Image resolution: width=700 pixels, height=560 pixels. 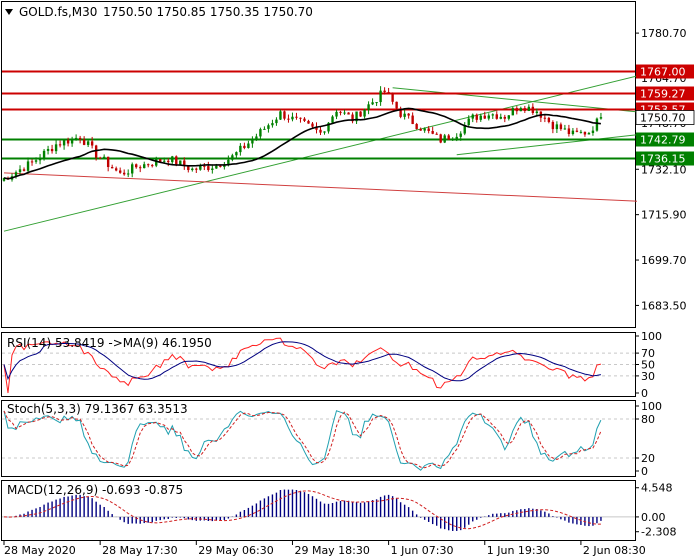 What do you see at coordinates (648, 458) in the screenshot?
I see `stoch-y-tick-label: 20` at bounding box center [648, 458].